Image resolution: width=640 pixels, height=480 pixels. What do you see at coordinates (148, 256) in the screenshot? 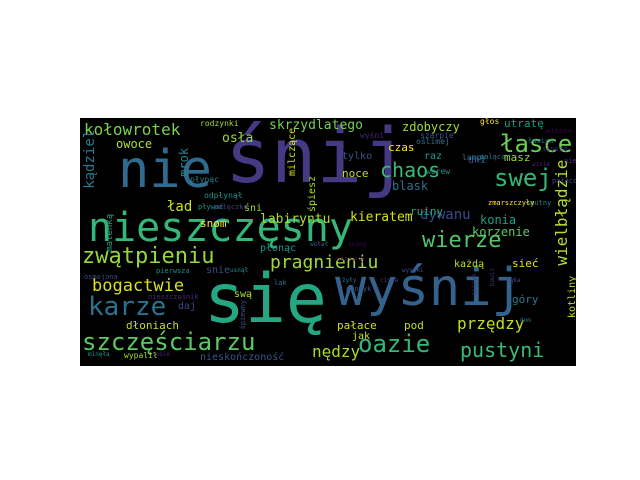
I see `cloud-word-zwatpieniu: zwątpieniu` at bounding box center [148, 256].